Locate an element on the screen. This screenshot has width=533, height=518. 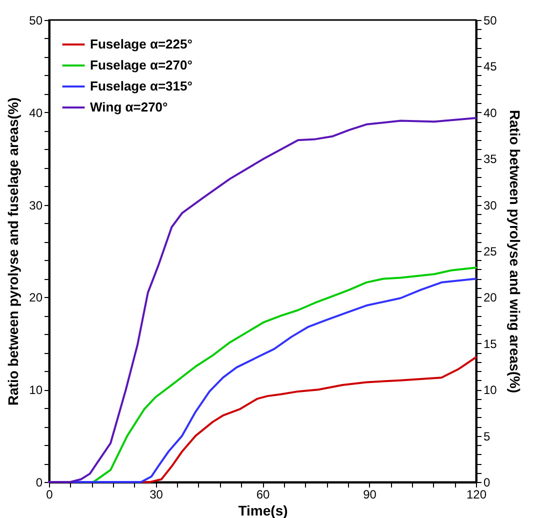
x-tick-label: 60 is located at coordinates (263, 495).